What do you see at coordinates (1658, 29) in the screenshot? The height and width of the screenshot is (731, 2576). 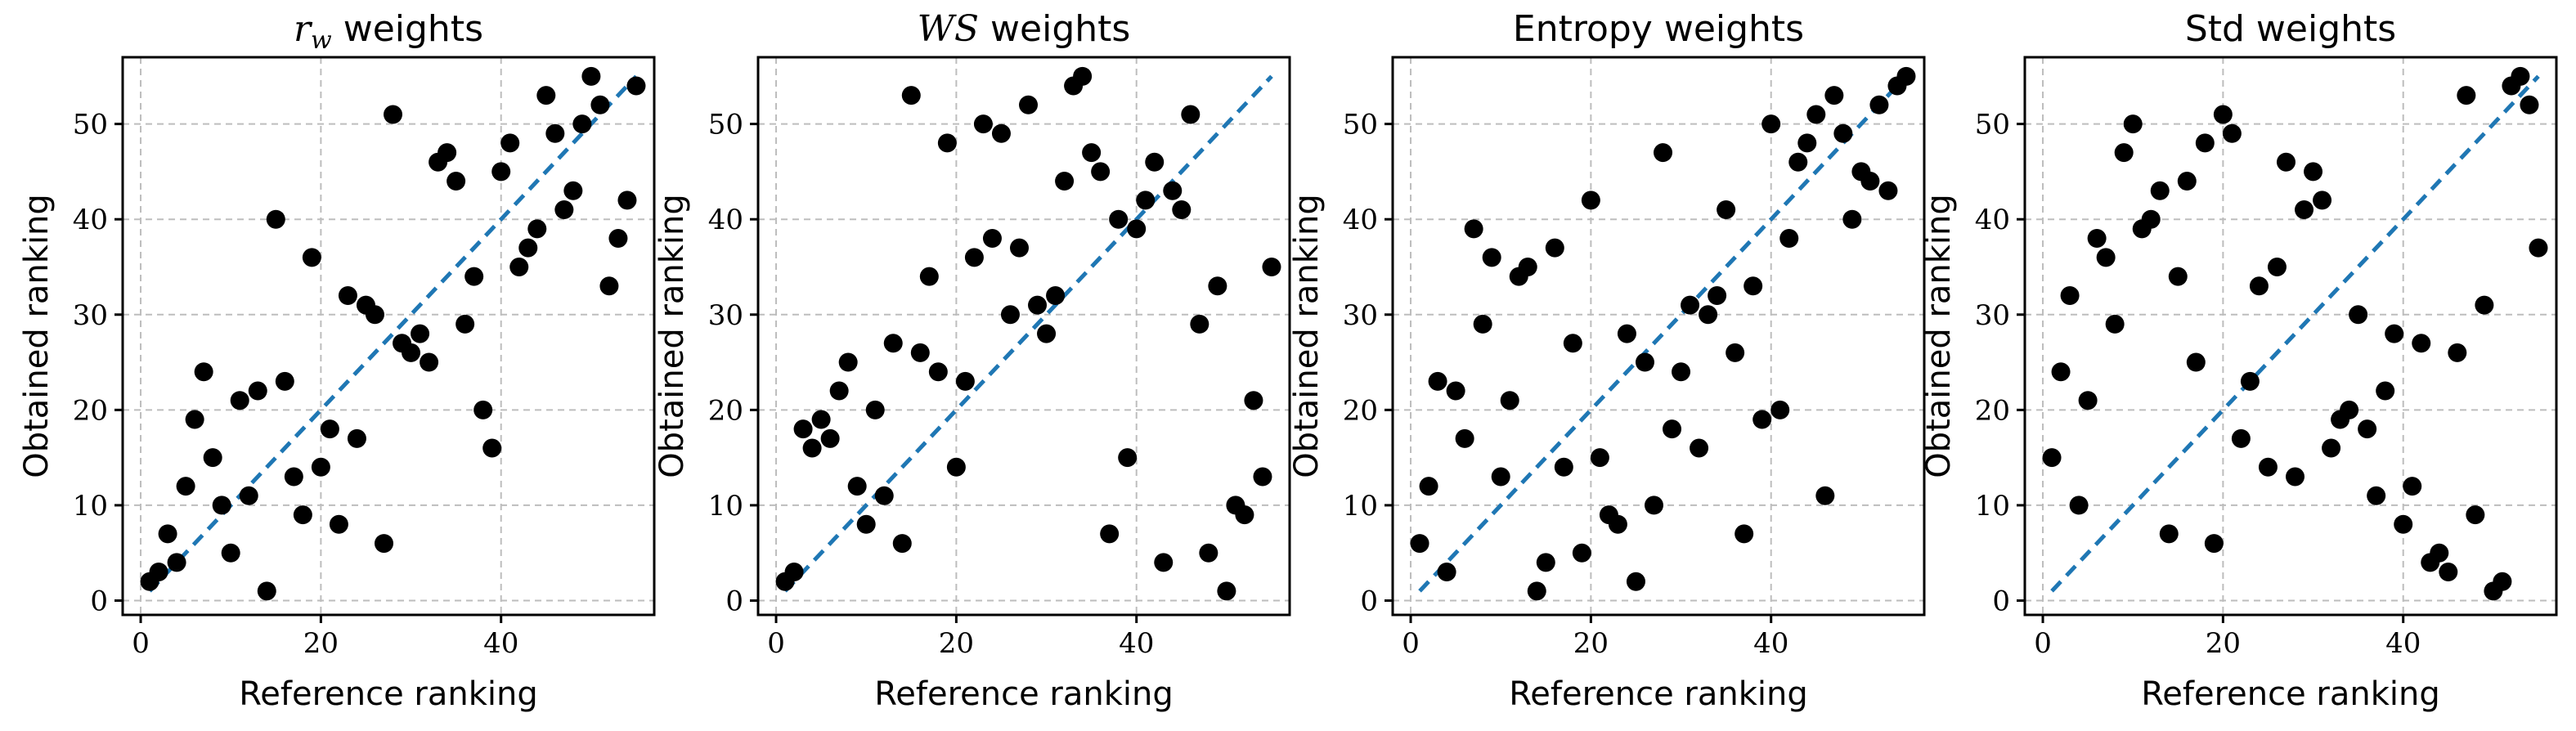 I see `chart-title: Entropy weights` at bounding box center [1658, 29].